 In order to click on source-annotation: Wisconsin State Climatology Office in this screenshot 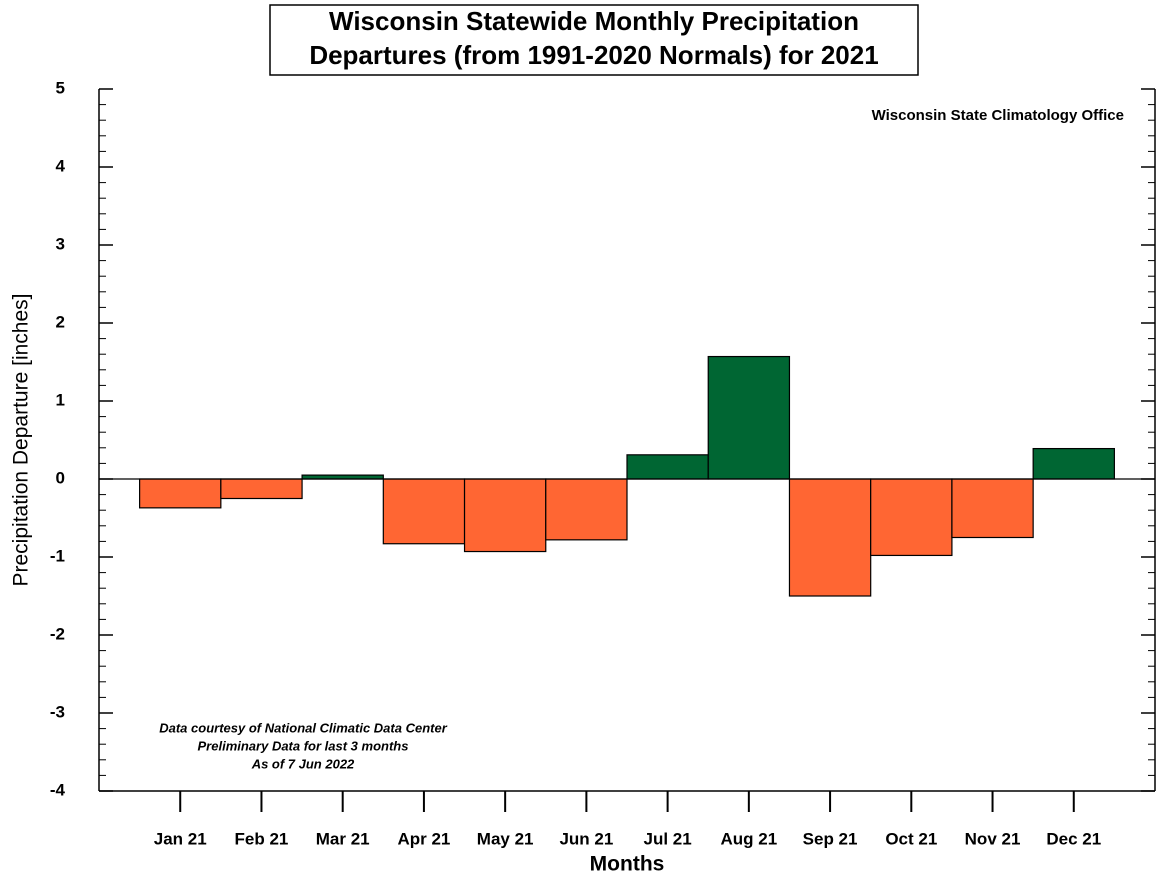, I will do `click(998, 115)`.